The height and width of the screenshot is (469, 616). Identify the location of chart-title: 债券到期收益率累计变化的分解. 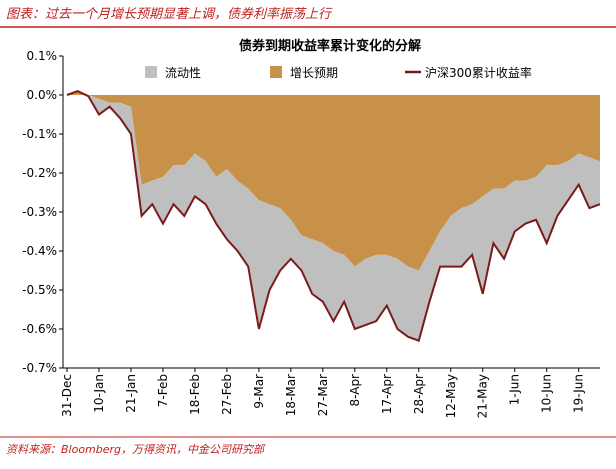
(330, 46).